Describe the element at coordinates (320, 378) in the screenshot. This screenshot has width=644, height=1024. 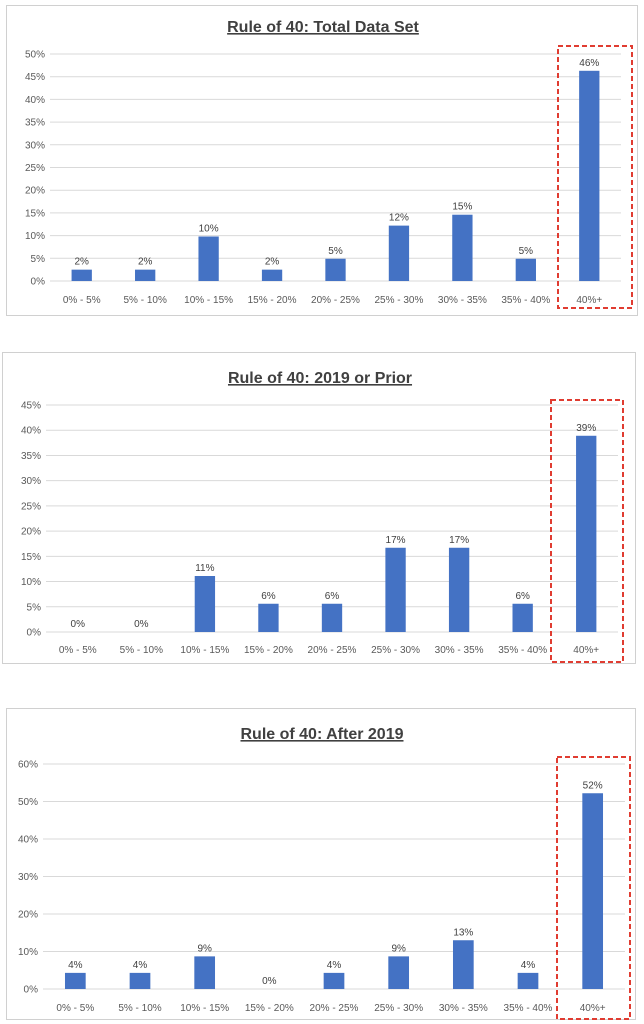
I see `chart-title: Rule of 40: 2019 or Prior` at that location.